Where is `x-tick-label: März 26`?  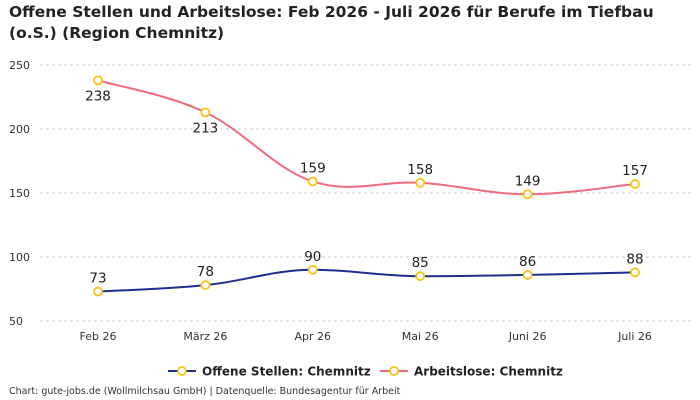 x-tick-label: März 26 is located at coordinates (205, 336).